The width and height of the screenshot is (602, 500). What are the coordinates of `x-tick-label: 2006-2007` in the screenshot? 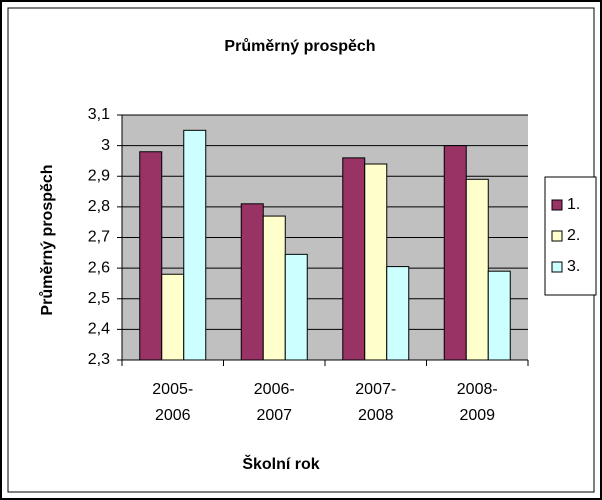 It's located at (274, 402).